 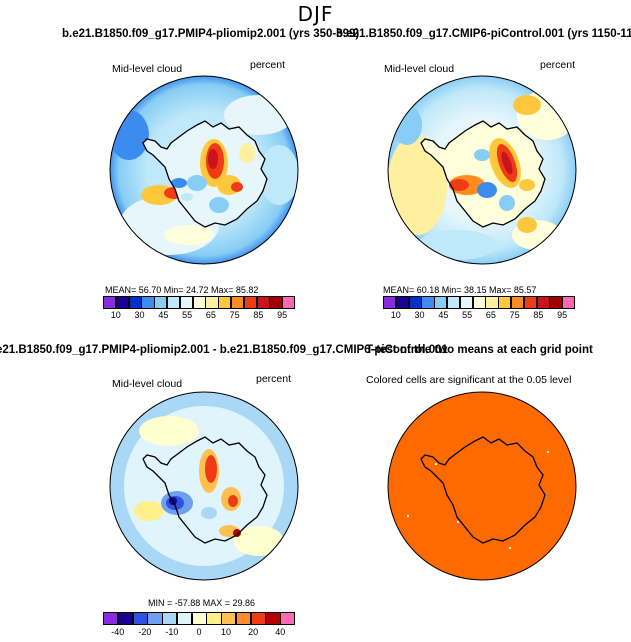 What do you see at coordinates (315, 14) in the screenshot?
I see `figure-season-title: DJF` at bounding box center [315, 14].